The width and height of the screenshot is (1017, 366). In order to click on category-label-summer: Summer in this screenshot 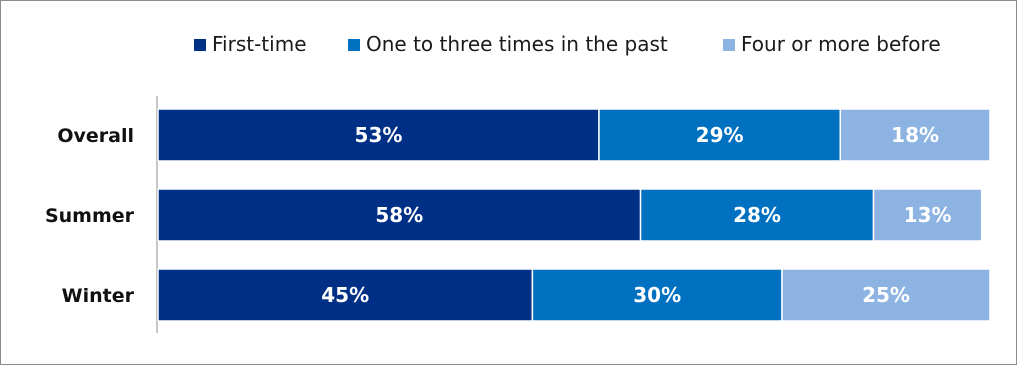, I will do `click(90, 216)`.